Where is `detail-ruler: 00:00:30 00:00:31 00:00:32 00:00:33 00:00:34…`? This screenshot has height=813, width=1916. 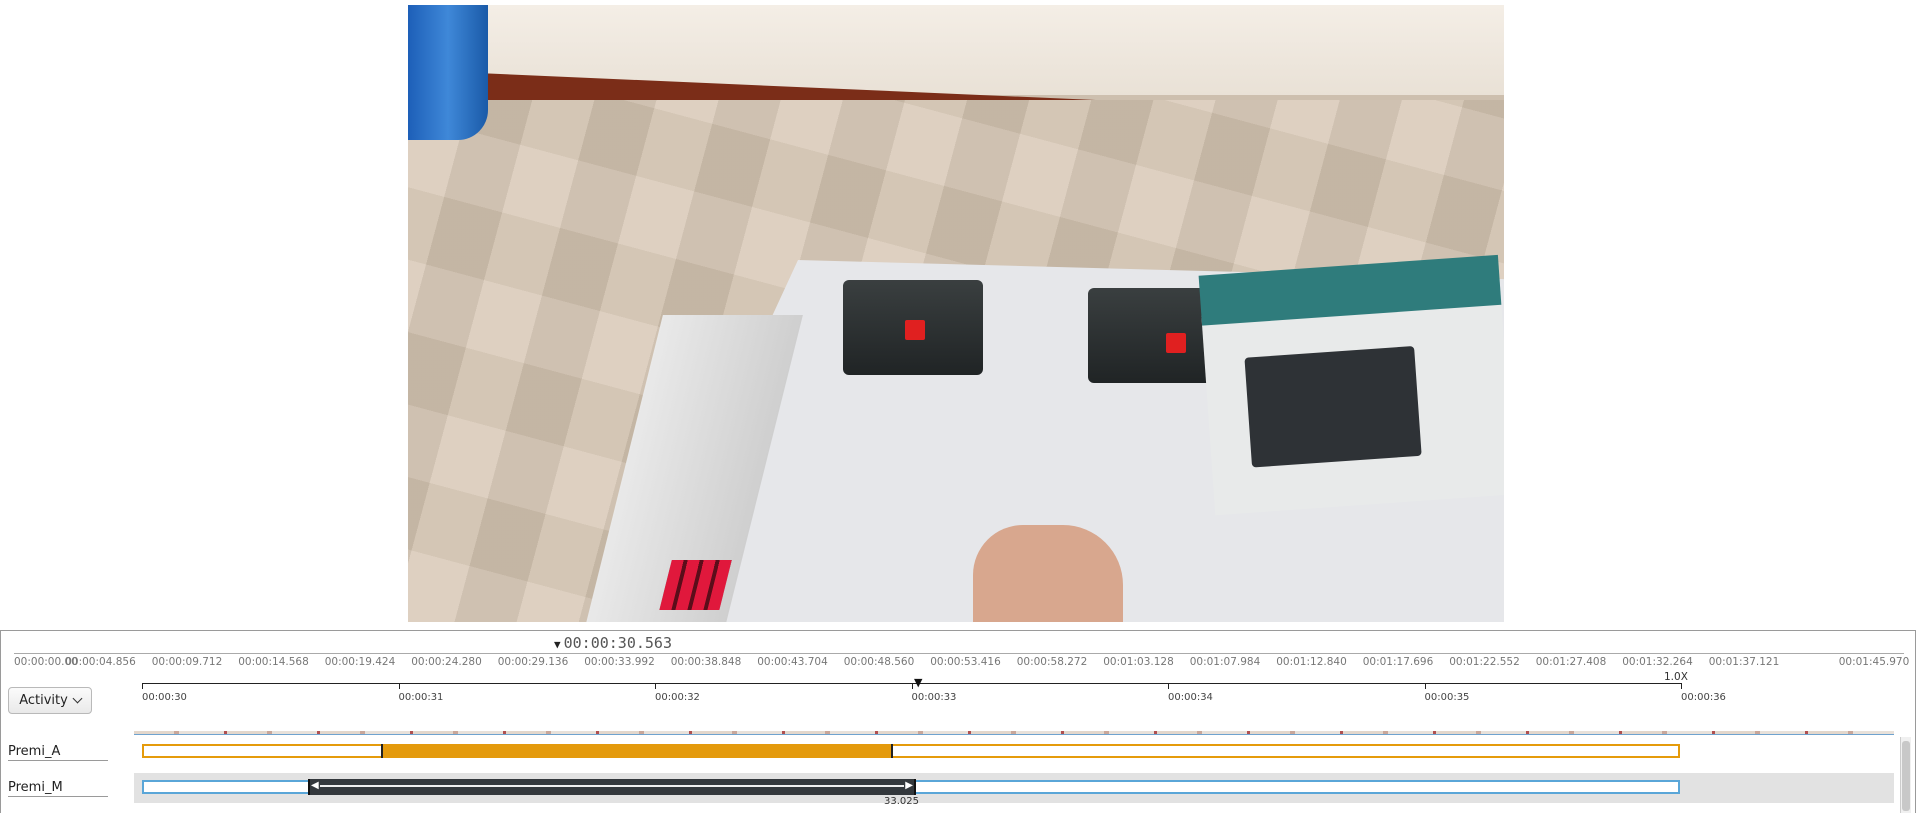 detail-ruler: 00:00:30 00:00:31 00:00:32 00:00:33 00:00:34… is located at coordinates (934, 698).